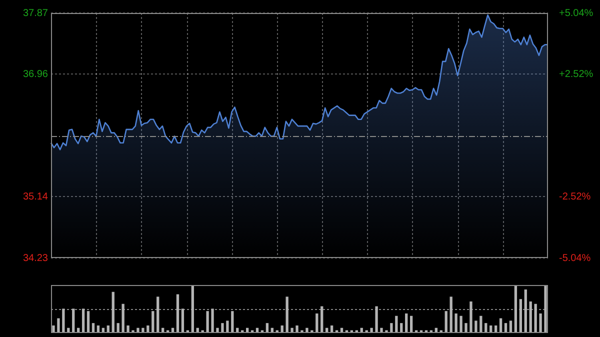  What do you see at coordinates (575, 197) in the screenshot?
I see `y2-tick-label: -2.52%` at bounding box center [575, 197].